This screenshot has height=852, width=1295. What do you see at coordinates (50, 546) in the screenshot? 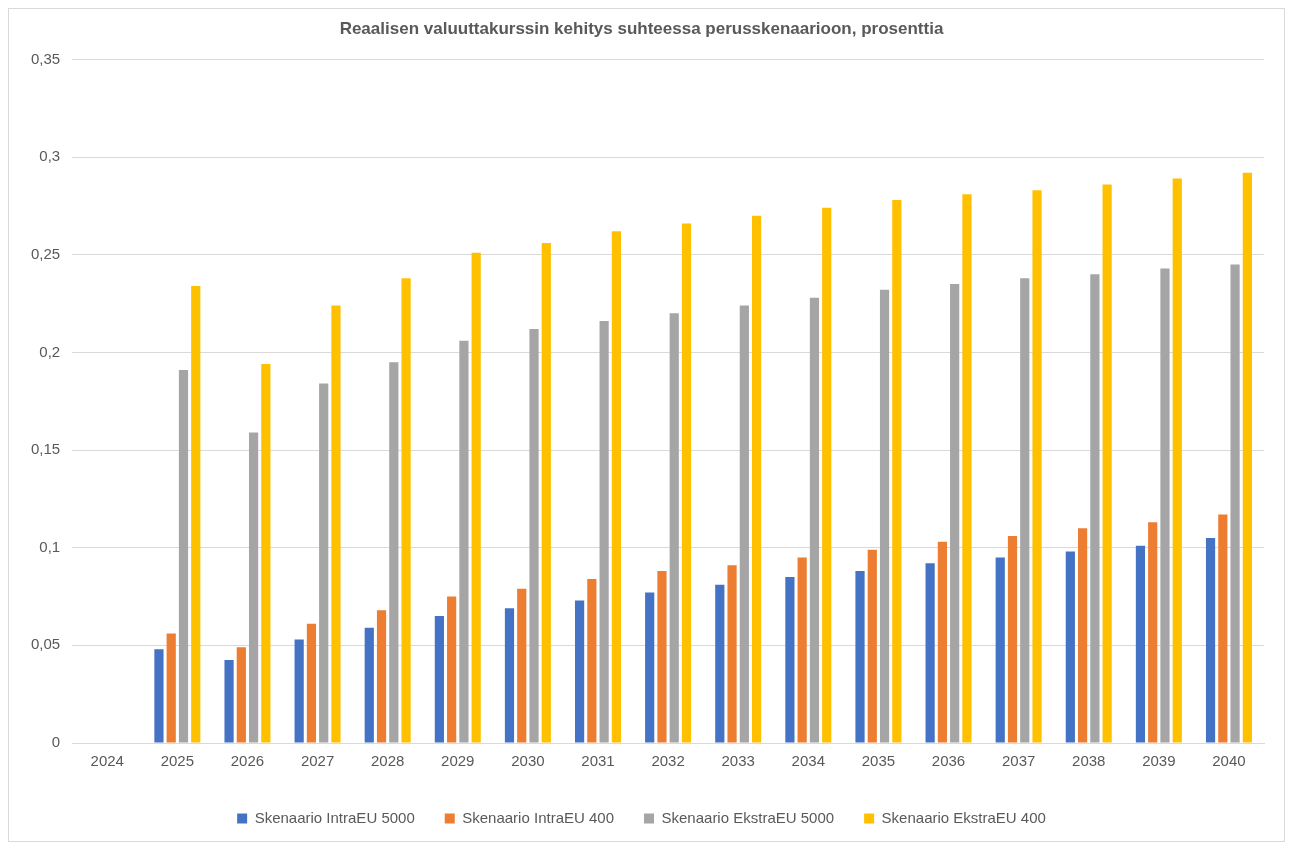
I see `y-tick-label: 0,1` at bounding box center [50, 546].